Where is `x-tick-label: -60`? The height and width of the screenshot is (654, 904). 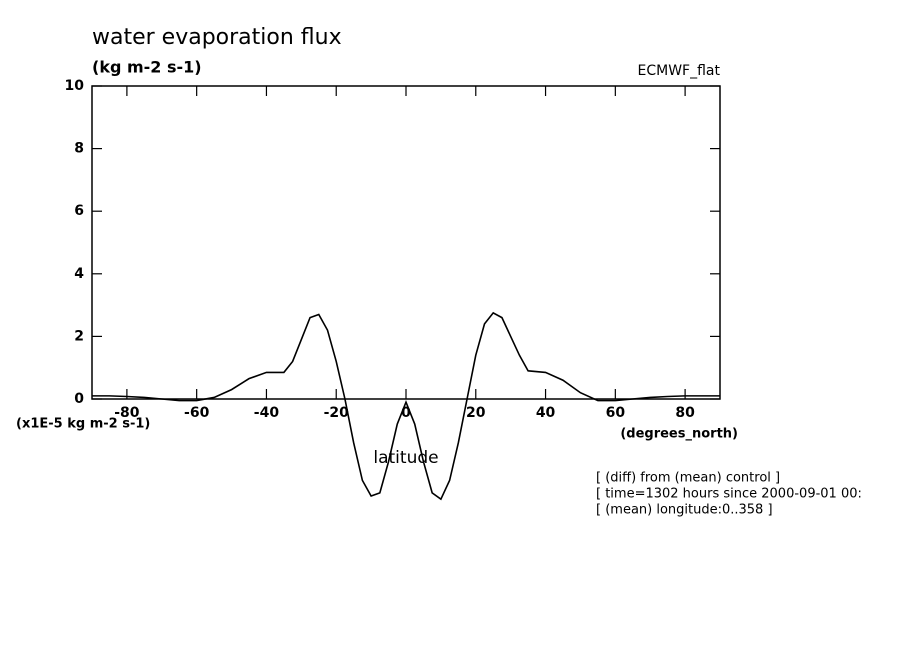
x-tick-label: -60 is located at coordinates (197, 413).